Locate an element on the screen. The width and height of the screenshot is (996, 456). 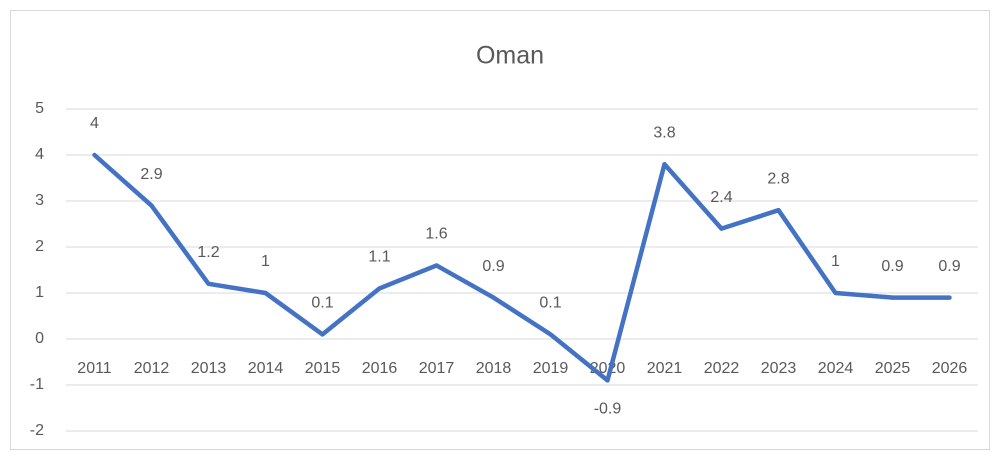
x-tick-label: 2019 is located at coordinates (551, 368).